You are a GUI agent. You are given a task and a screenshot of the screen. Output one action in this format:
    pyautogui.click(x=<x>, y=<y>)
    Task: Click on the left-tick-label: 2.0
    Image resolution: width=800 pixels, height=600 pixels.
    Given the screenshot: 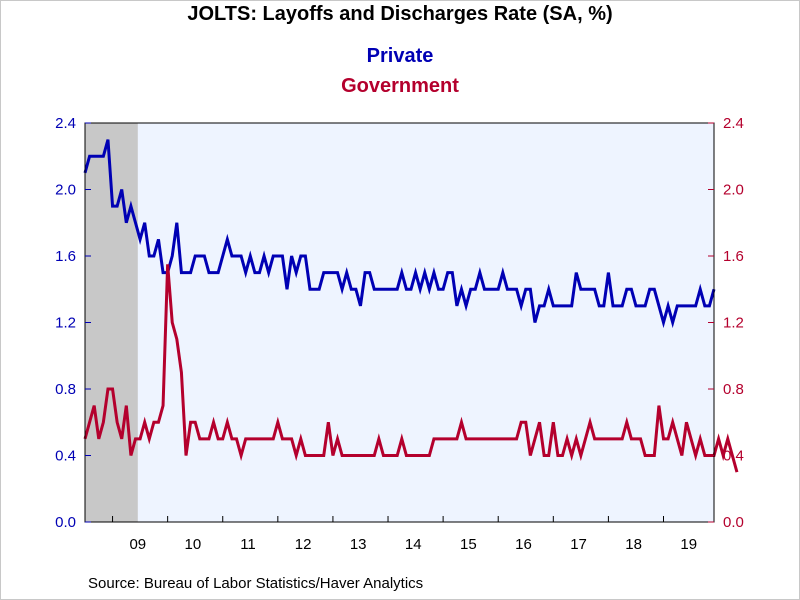 What is the action you would take?
    pyautogui.click(x=65, y=190)
    